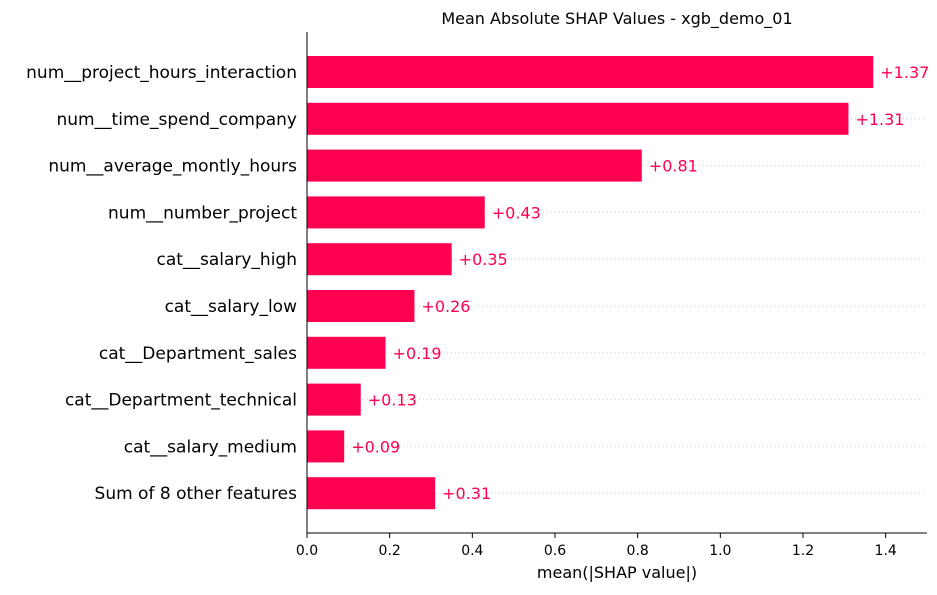  What do you see at coordinates (172, 167) in the screenshot?
I see `category-label: num__average_montly_hours` at bounding box center [172, 167].